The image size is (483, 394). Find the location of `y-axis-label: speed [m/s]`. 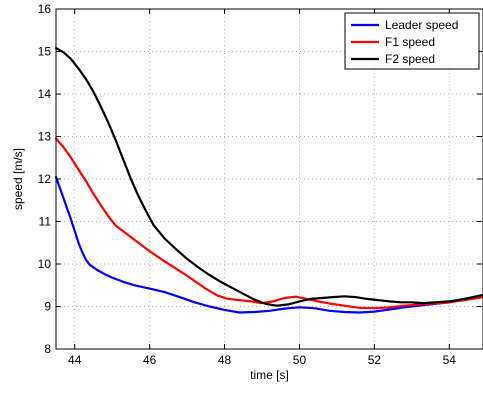

y-axis-label: speed [m/s] is located at coordinates (18, 179).